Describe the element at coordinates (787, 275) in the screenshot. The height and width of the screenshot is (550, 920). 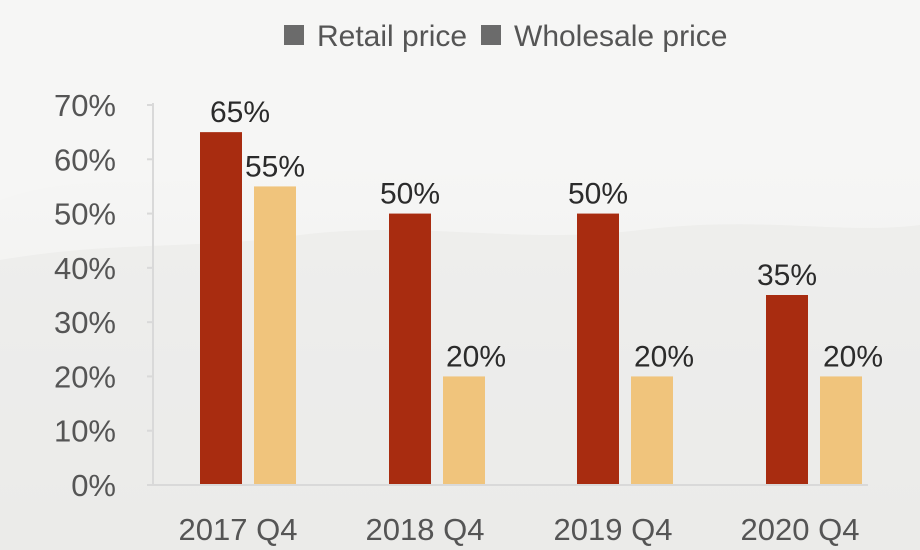
I see `data-label: 35%` at that location.